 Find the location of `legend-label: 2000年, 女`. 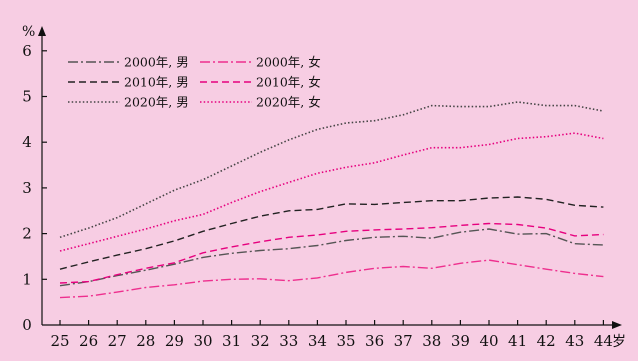

legend-label: 2000年, 女 is located at coordinates (288, 62).